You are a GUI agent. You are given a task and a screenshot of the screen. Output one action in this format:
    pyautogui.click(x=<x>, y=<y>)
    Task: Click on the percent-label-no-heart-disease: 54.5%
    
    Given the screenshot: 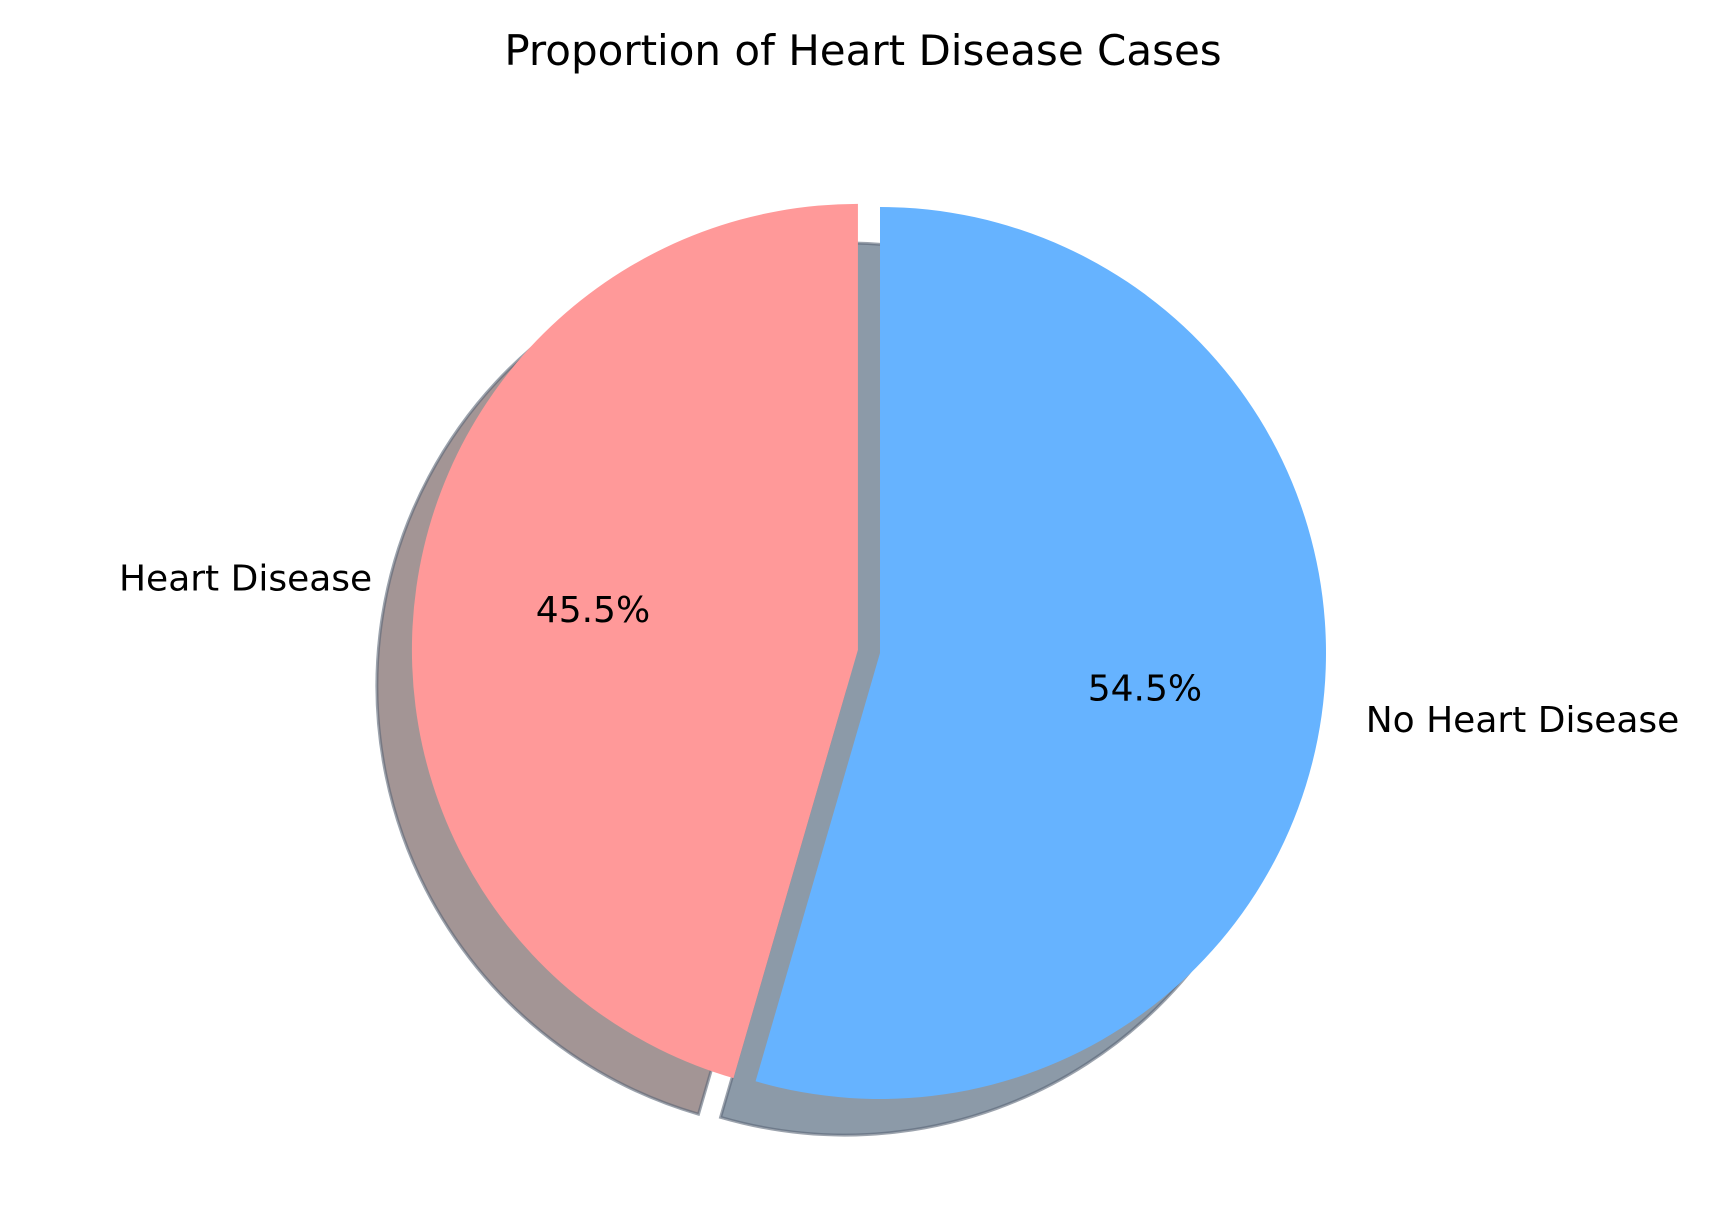 What is the action you would take?
    pyautogui.click(x=1145, y=689)
    